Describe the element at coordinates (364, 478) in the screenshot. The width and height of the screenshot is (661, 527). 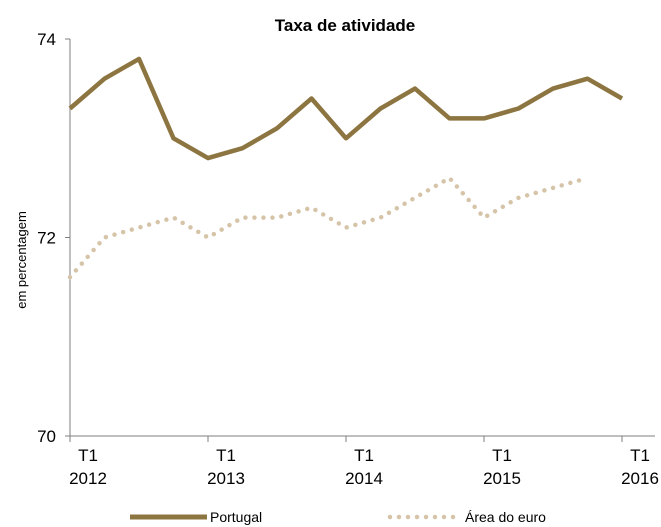
I see `x-tick-label-year: 2014` at that location.